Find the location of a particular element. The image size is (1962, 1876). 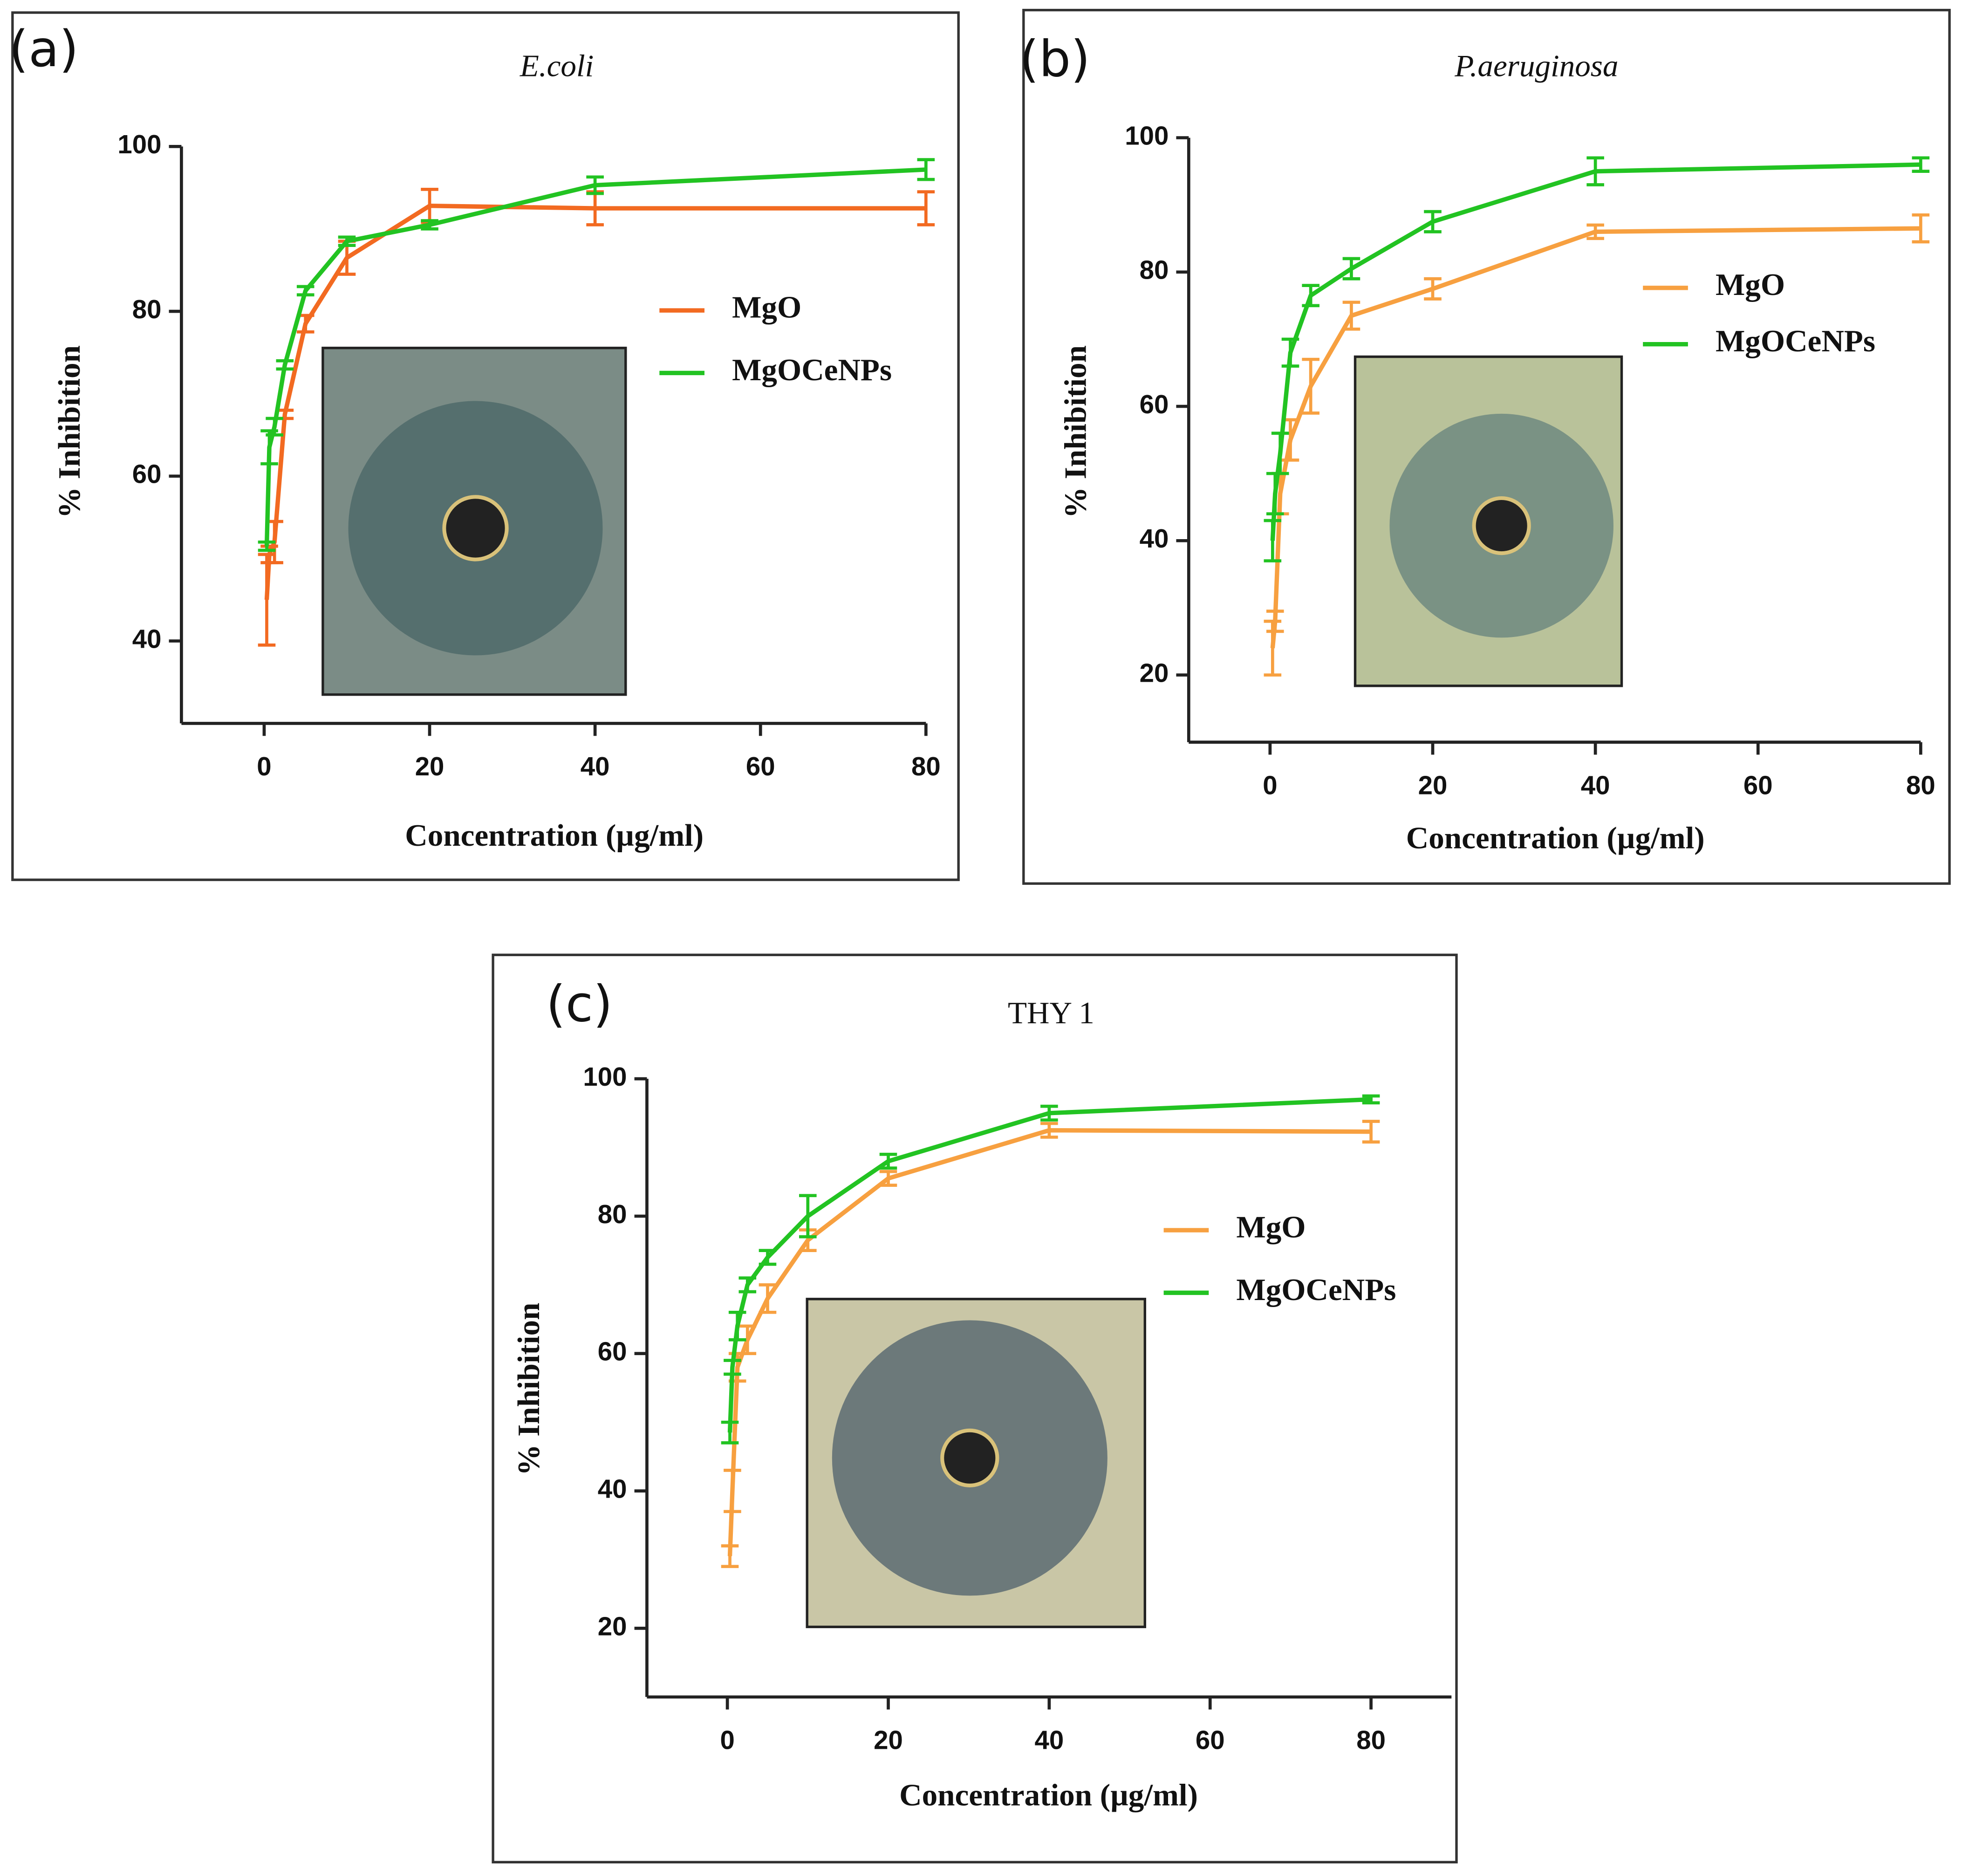

chart-title: P.aeruginosa is located at coordinates (1536, 65).